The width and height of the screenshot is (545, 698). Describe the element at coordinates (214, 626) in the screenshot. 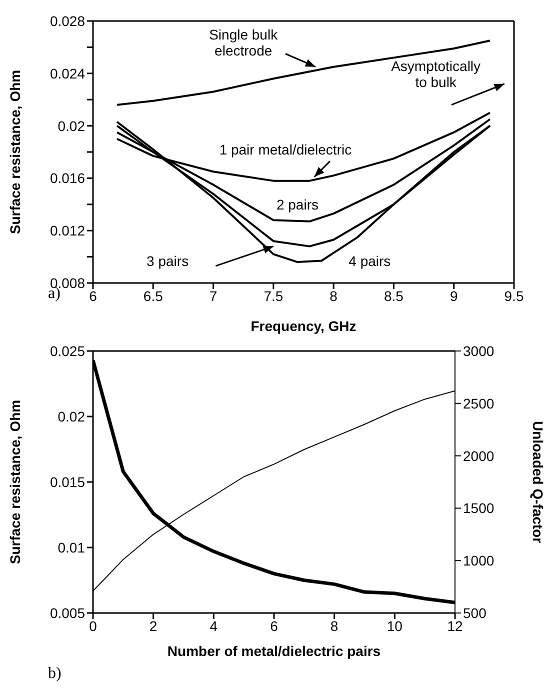

I see `x-tick-label: 4` at that location.